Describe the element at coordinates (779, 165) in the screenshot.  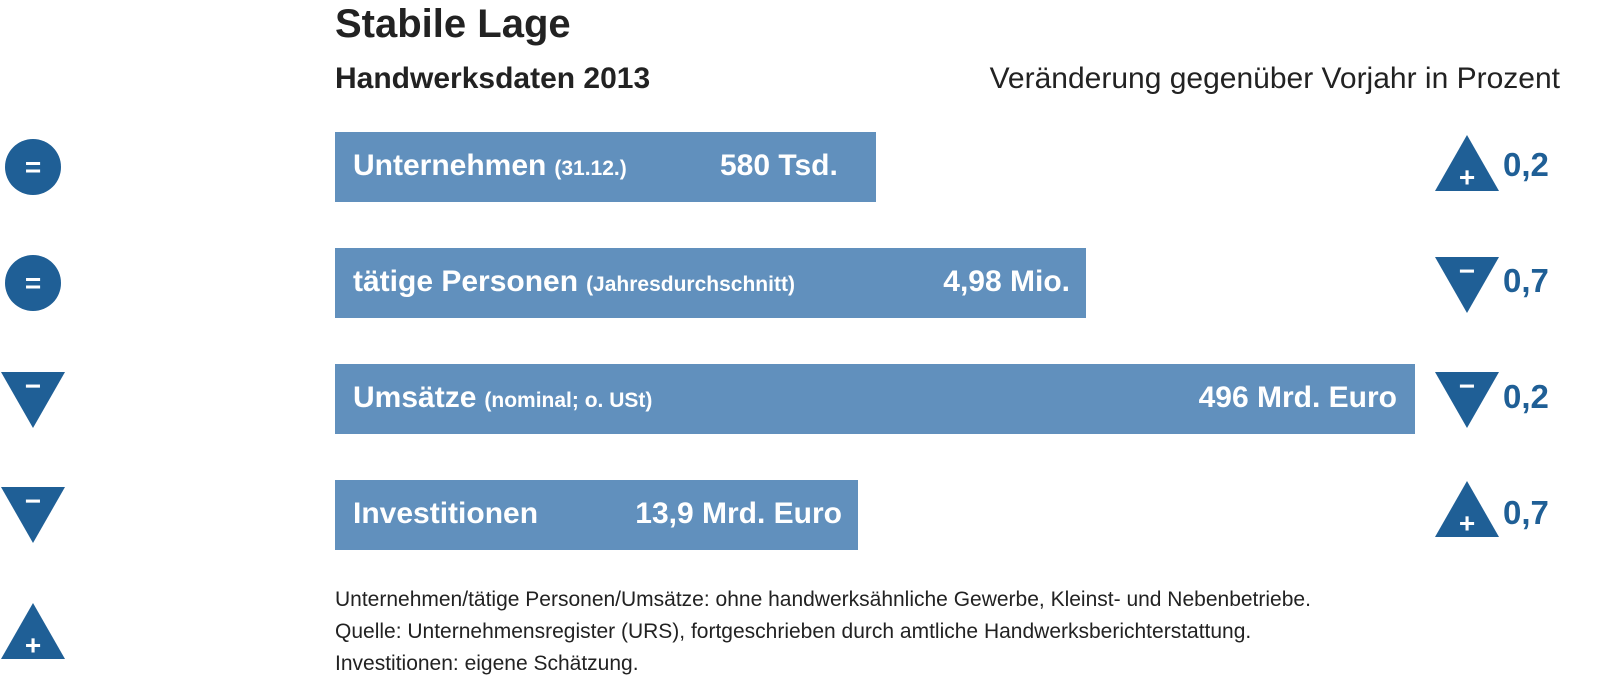
I see `row-value: 580 Tsd.` at that location.